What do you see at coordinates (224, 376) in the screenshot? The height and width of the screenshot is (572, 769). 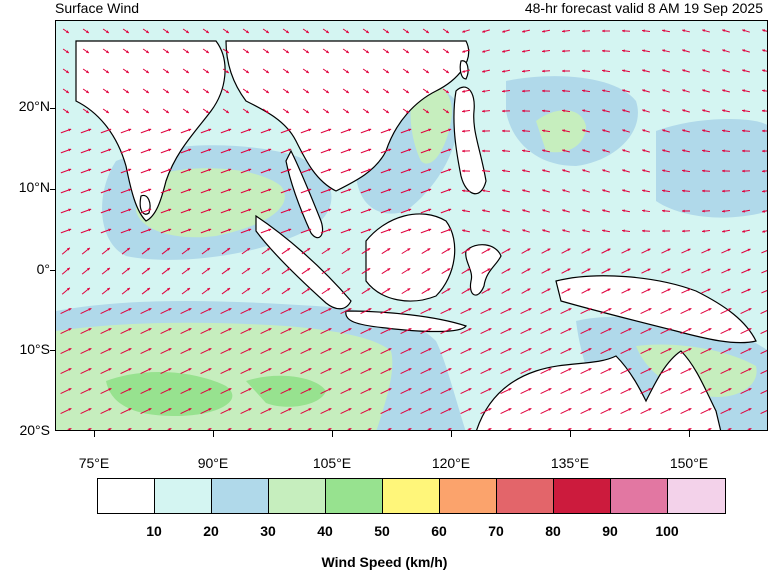 I see `wind-zone-southern-ocean-strong` at bounding box center [224, 376].